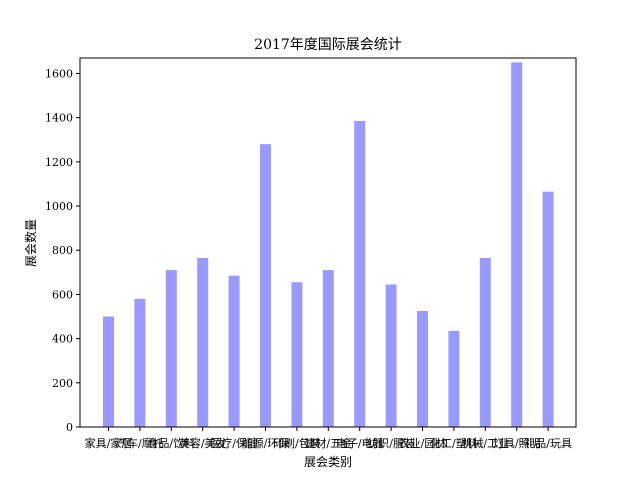 This screenshot has width=640, height=484. What do you see at coordinates (109, 443) in the screenshot?
I see `x-tick-label: 家具/家居` at bounding box center [109, 443].